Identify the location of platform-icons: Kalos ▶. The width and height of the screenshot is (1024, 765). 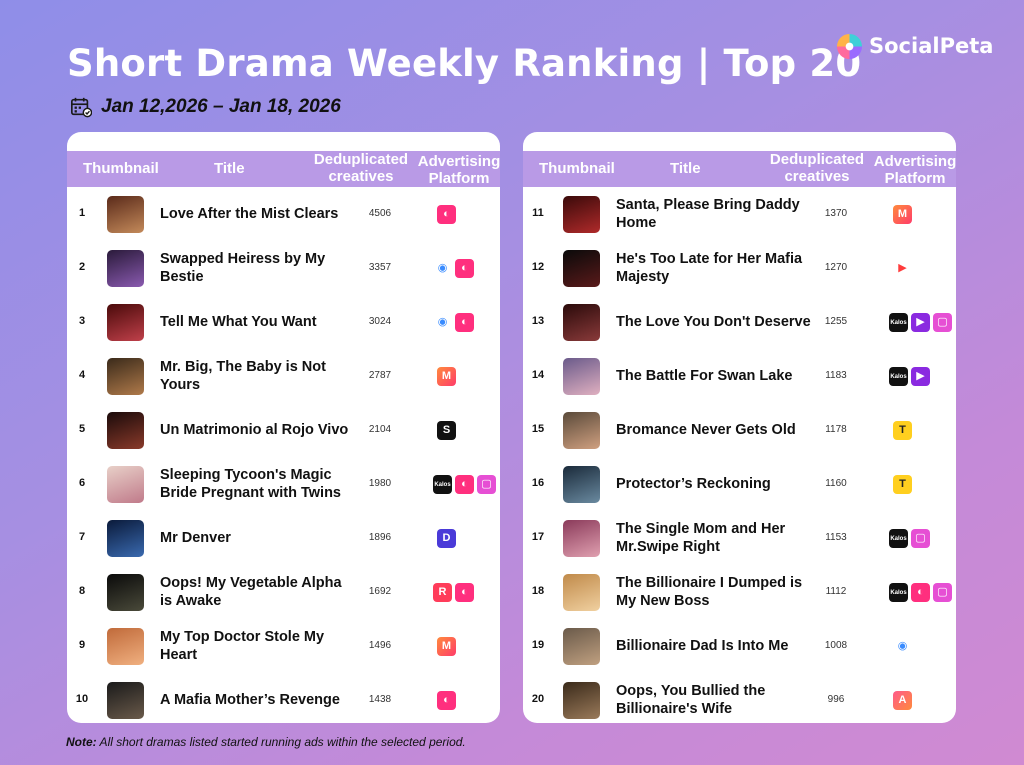
(909, 376).